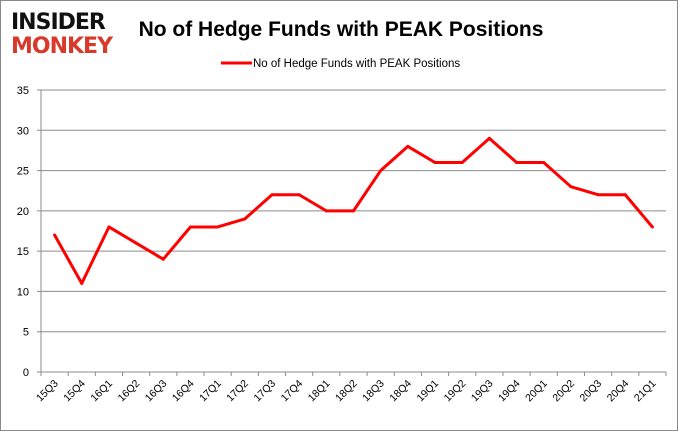 The height and width of the screenshot is (431, 678). I want to click on x-tick-label: 17Q3, so click(264, 391).